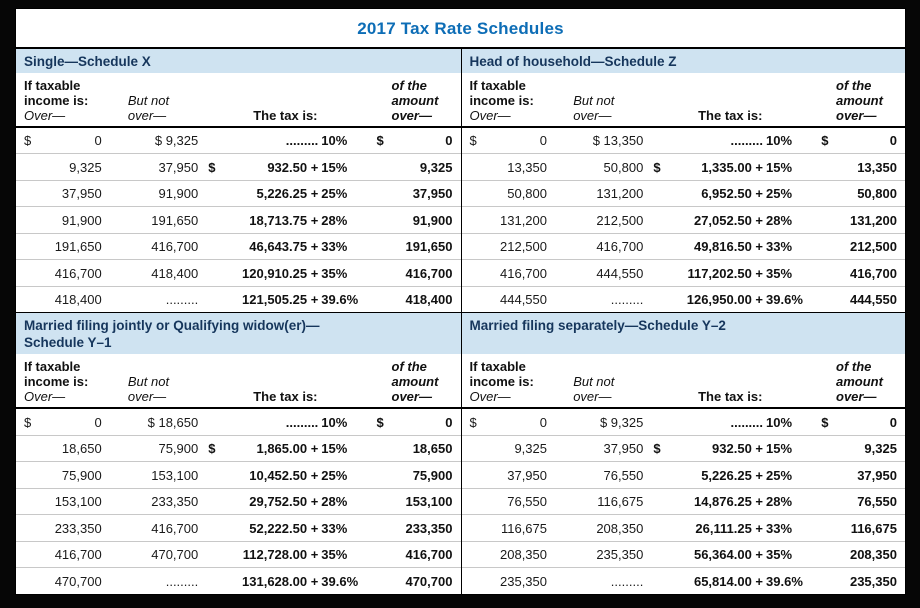  What do you see at coordinates (67, 299) in the screenshot?
I see `over-cell: 418,400` at bounding box center [67, 299].